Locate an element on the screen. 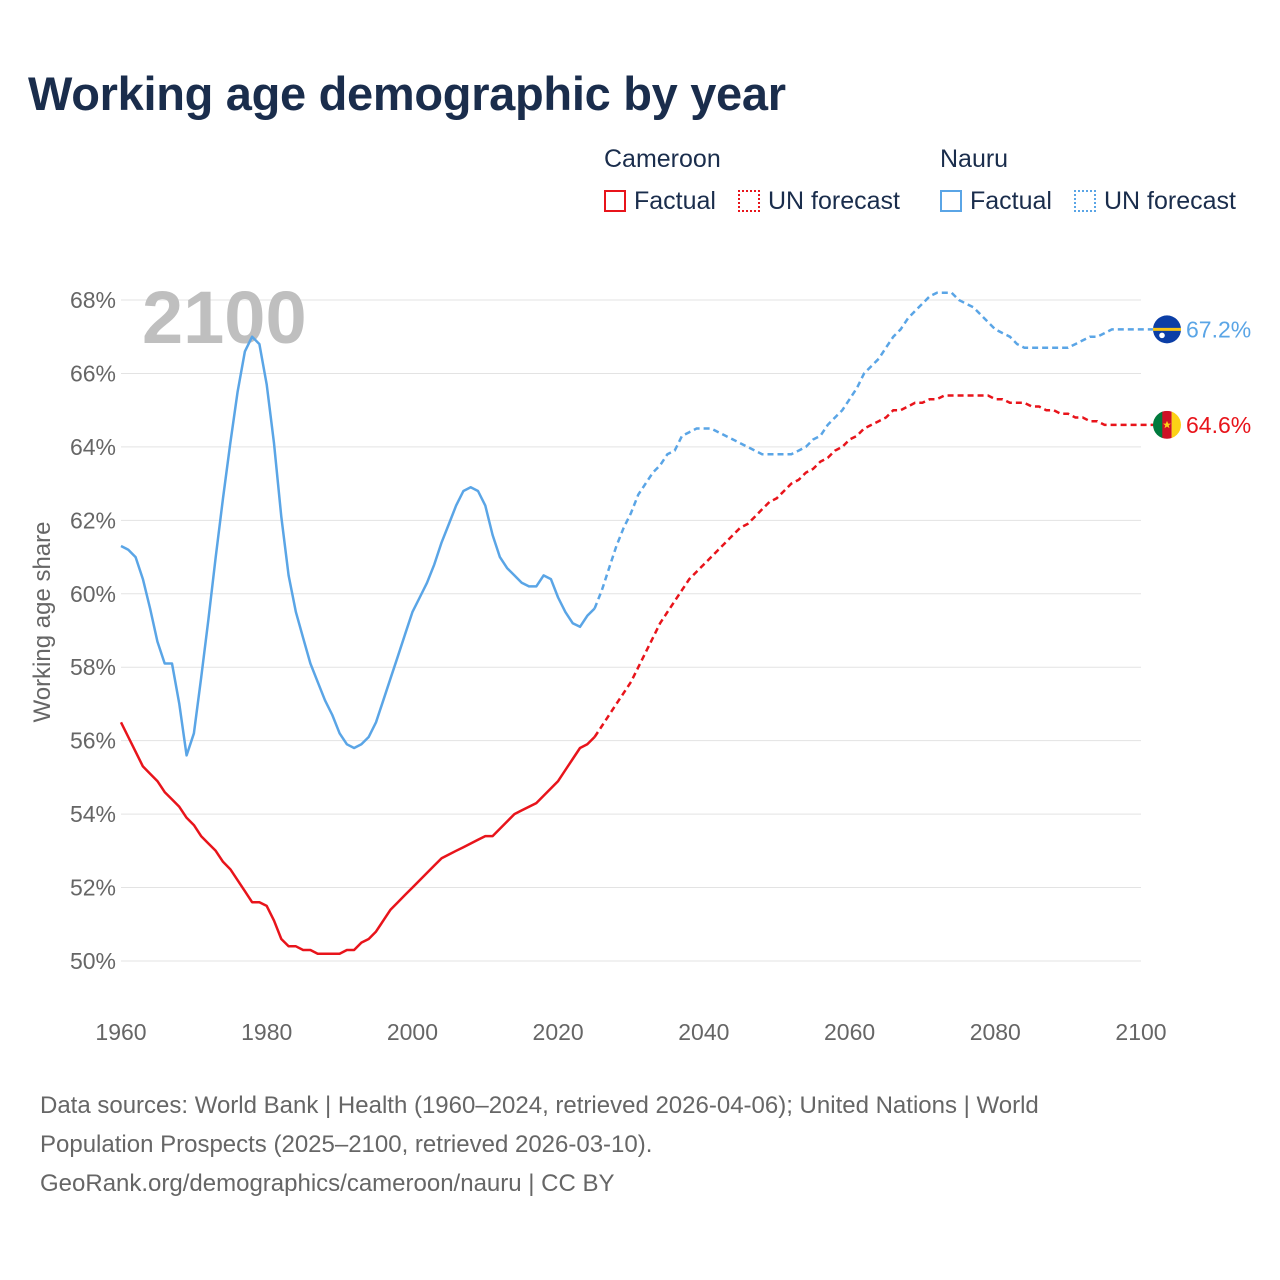 The width and height of the screenshot is (1280, 1280). legend-cameroon-forecast: UN forecast is located at coordinates (819, 201).